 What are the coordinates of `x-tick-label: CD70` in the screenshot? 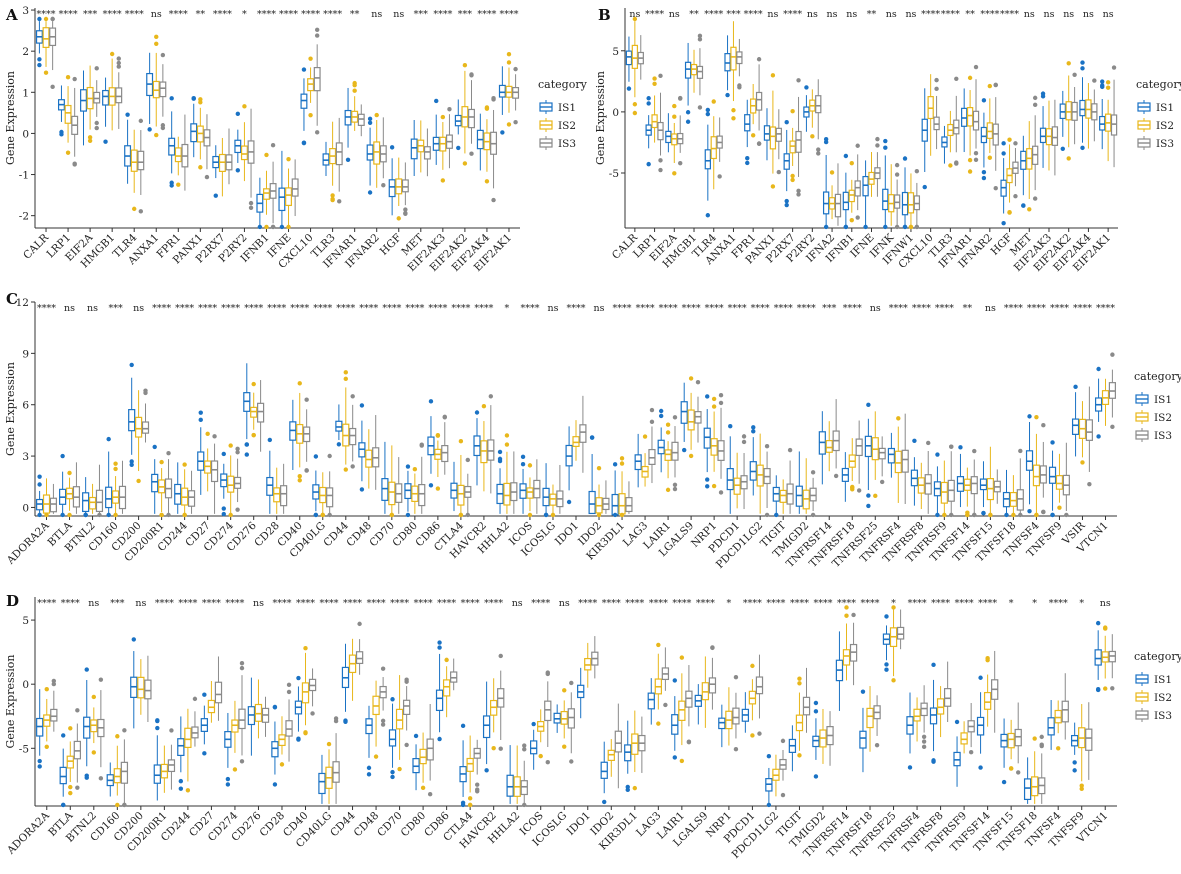 It's located at (390, 825).